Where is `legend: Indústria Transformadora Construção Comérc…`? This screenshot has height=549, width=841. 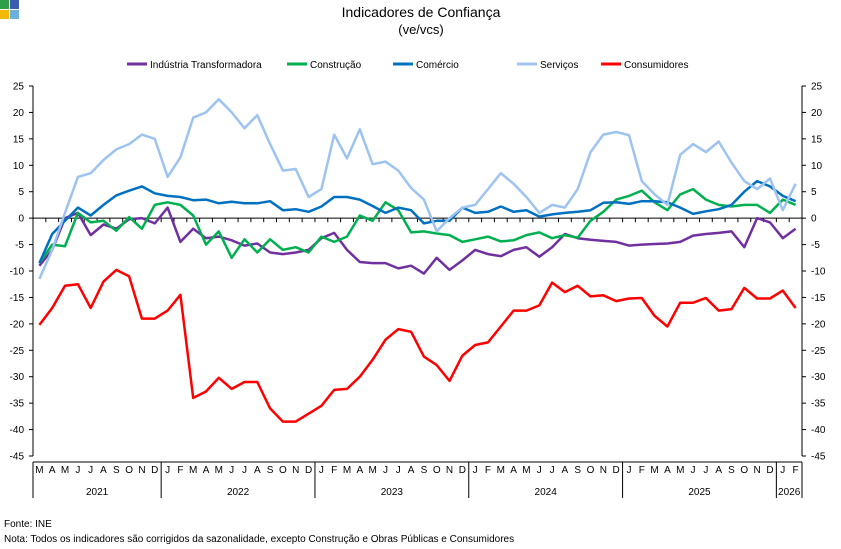 legend: Indústria Transformadora Construção Comérc… is located at coordinates (407, 65).